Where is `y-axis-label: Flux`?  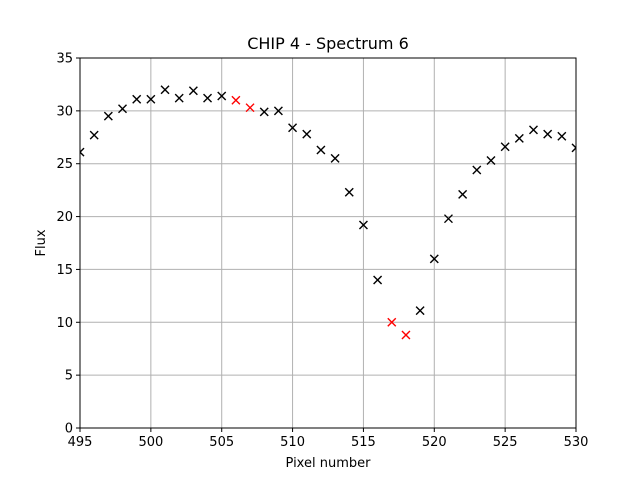
y-axis-label: Flux is located at coordinates (41, 242).